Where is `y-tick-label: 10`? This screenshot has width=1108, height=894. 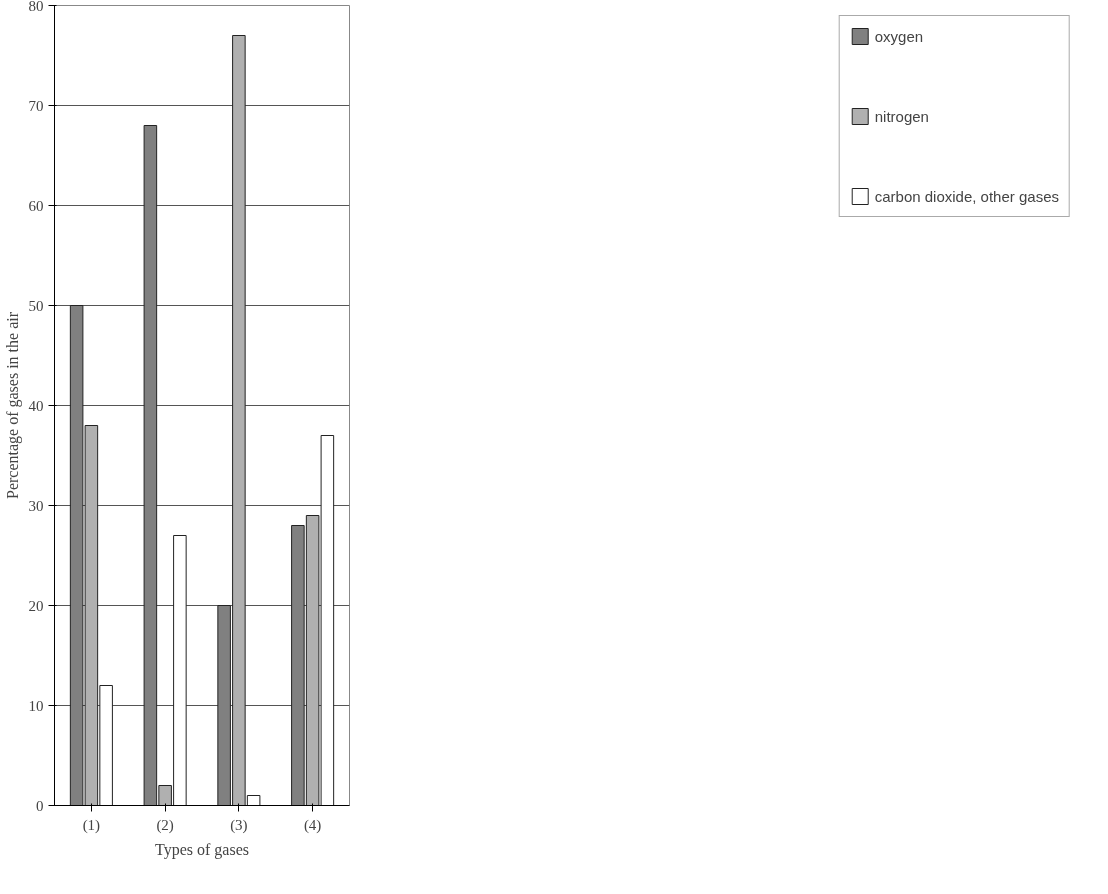
y-tick-label: 10 is located at coordinates (36, 705).